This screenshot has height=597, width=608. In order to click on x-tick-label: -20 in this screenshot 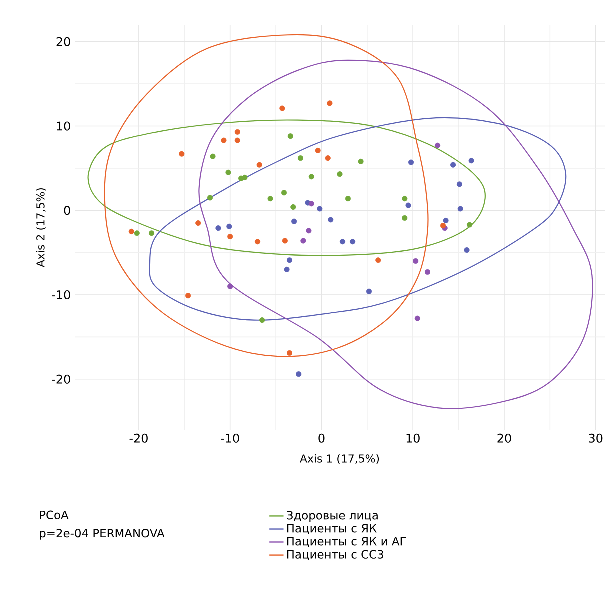, I will do `click(139, 438)`.